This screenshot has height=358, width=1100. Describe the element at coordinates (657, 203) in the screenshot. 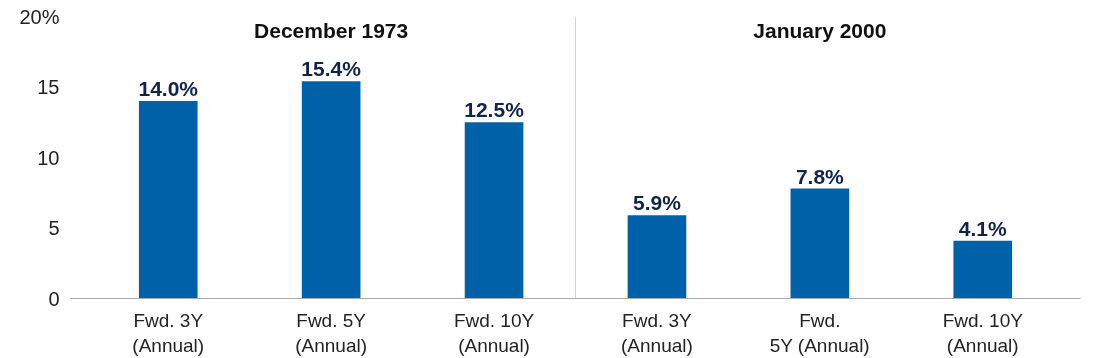

I see `data-label: 5.9%` at that location.